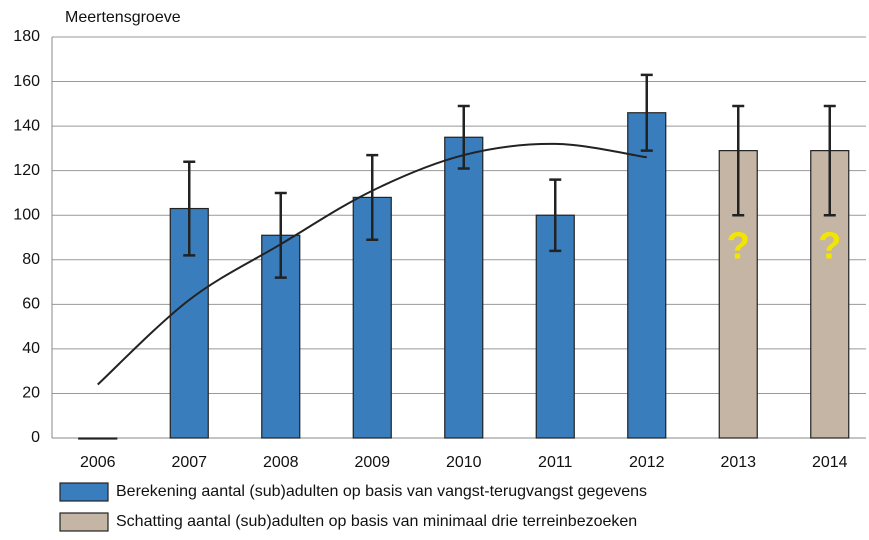 This screenshot has width=869, height=540. I want to click on x-tick-label: 2011, so click(555, 462).